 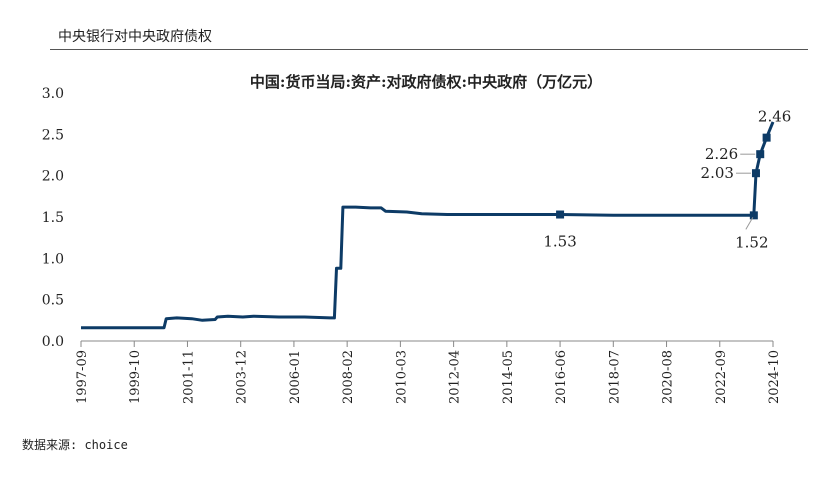 What do you see at coordinates (774, 117) in the screenshot?
I see `data-label: 2.46` at bounding box center [774, 117].